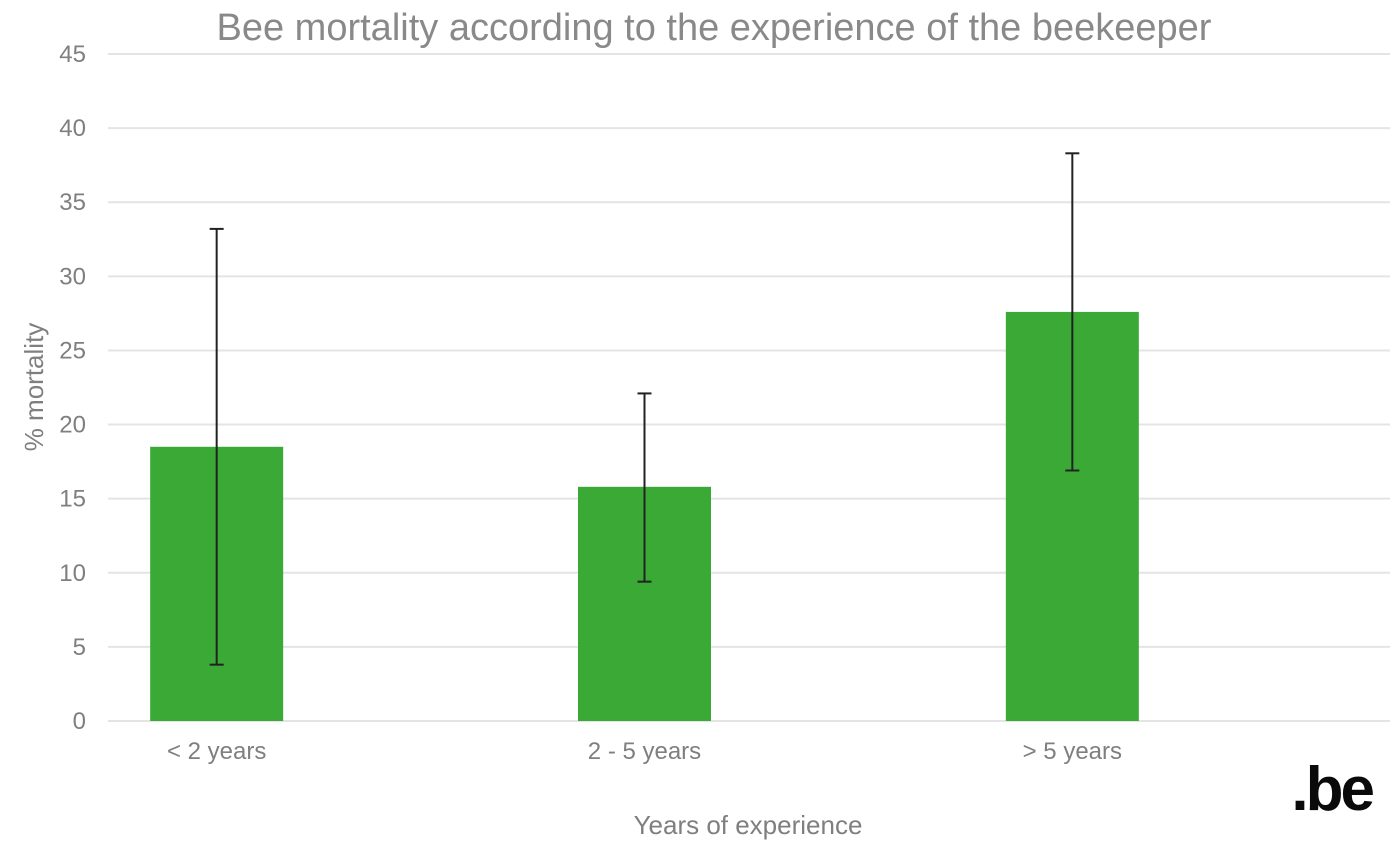  Describe the element at coordinates (34, 387) in the screenshot. I see `y-axis-label: % mortality` at that location.